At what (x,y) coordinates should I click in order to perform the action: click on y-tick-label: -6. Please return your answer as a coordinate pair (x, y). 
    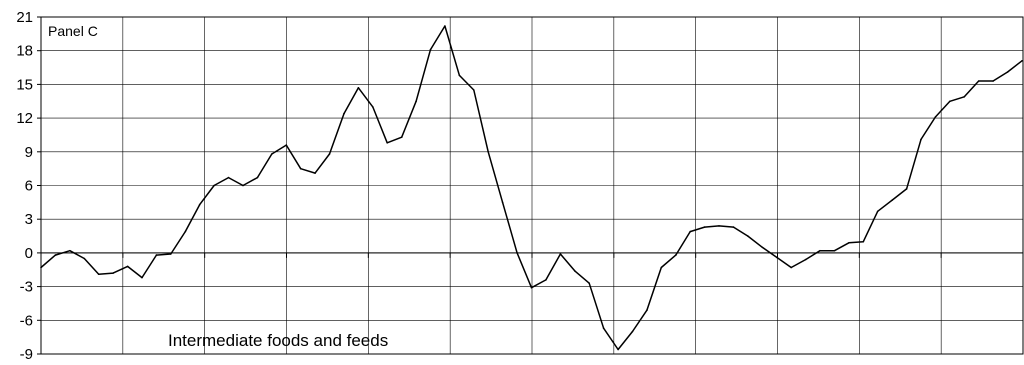
    Looking at the image, I should click on (26, 320).